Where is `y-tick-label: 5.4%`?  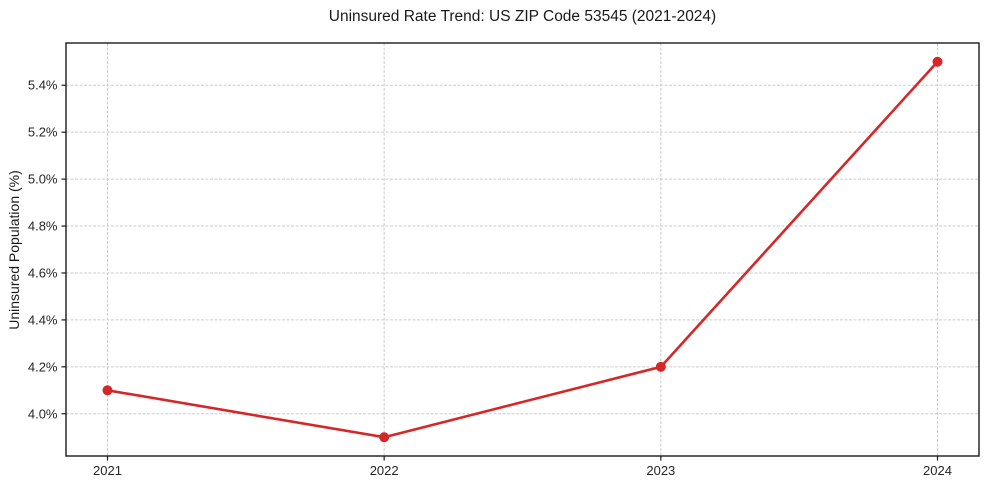 y-tick-label: 5.4% is located at coordinates (43, 85).